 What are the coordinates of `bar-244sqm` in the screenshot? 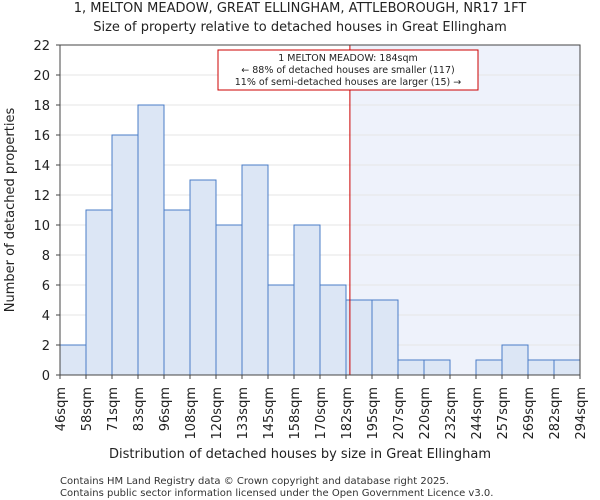 It's located at (489, 367).